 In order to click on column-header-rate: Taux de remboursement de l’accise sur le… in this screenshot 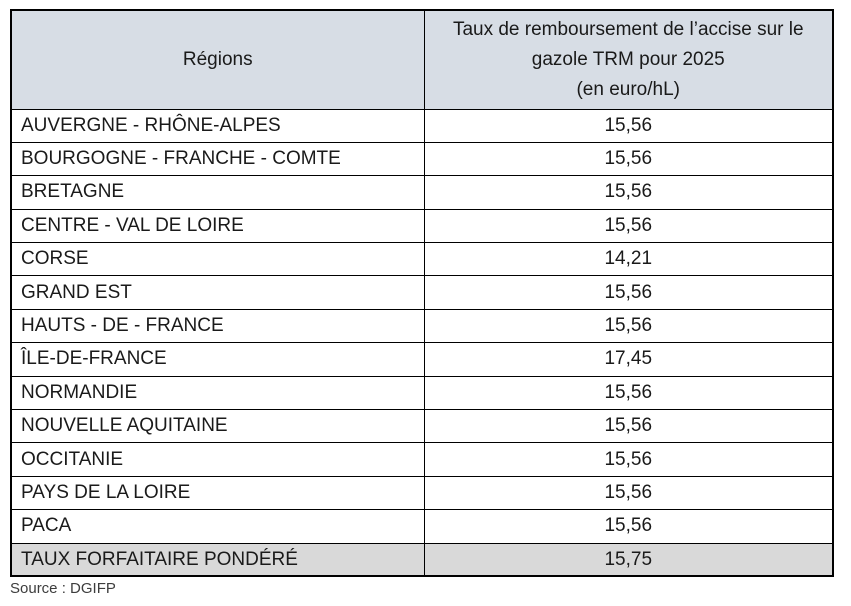, I will do `click(628, 59)`.